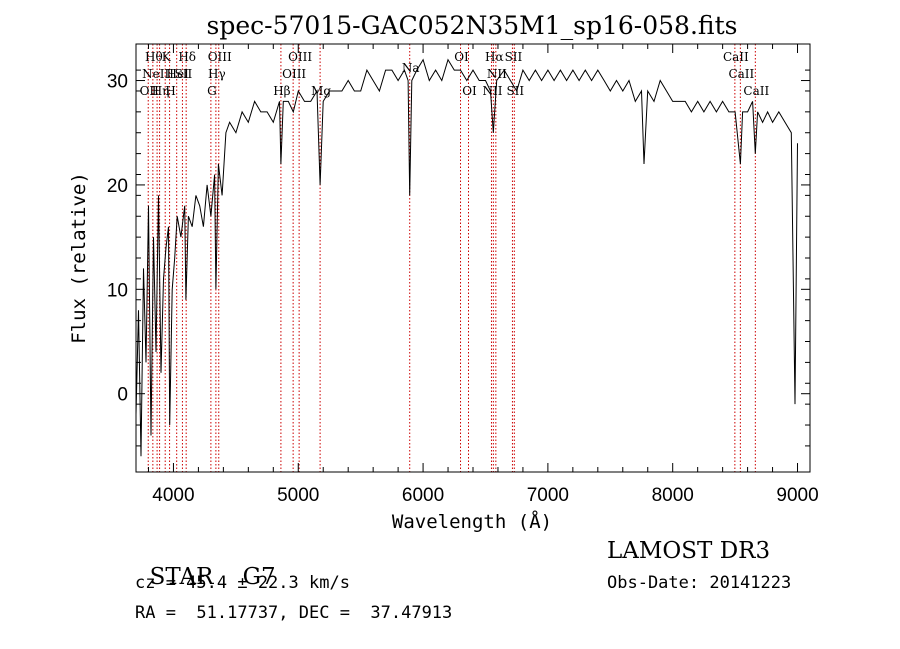  I want to click on class-label: STAR, so click(181, 577).